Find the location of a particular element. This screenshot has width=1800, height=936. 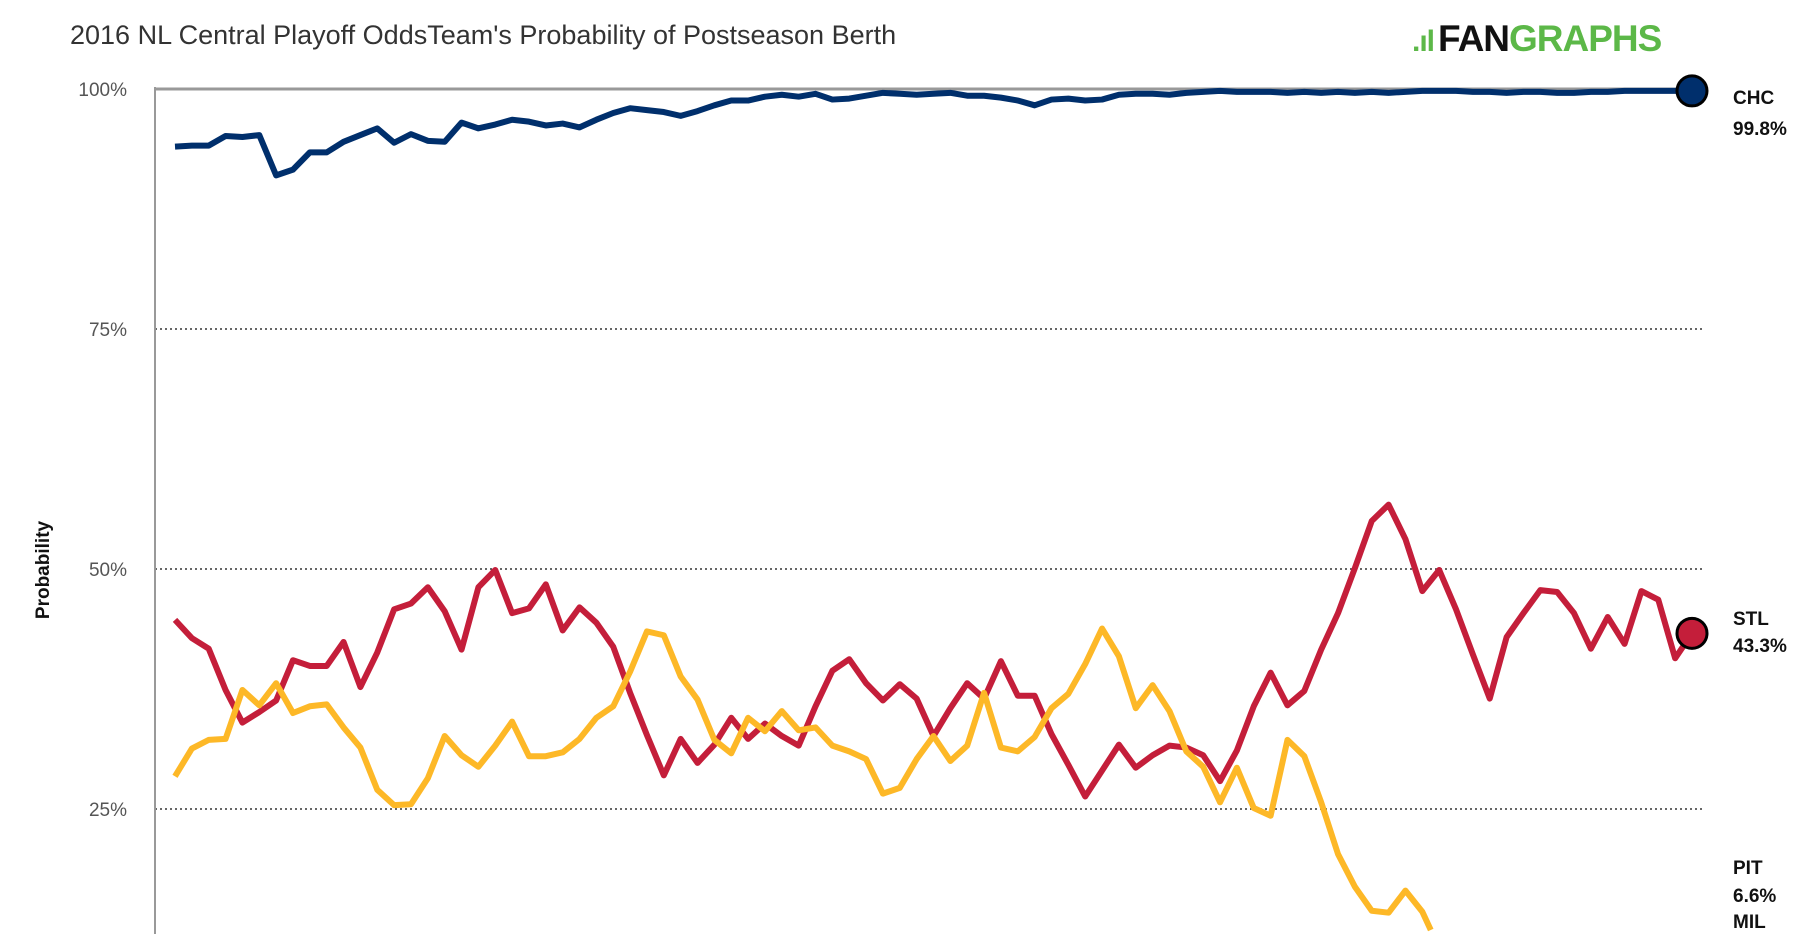

y-axis-label: Probability is located at coordinates (43, 569).